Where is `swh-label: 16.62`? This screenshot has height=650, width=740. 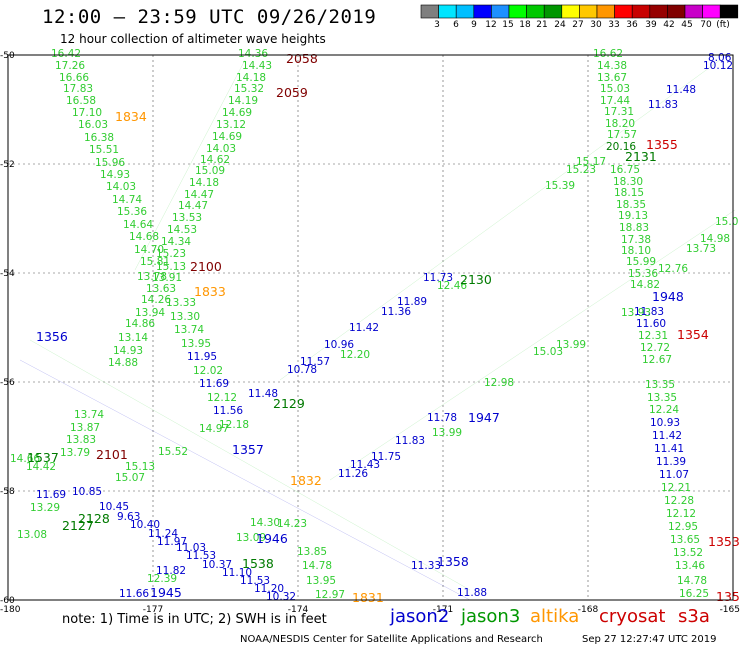
swh-label: 16.62 is located at coordinates (608, 54).